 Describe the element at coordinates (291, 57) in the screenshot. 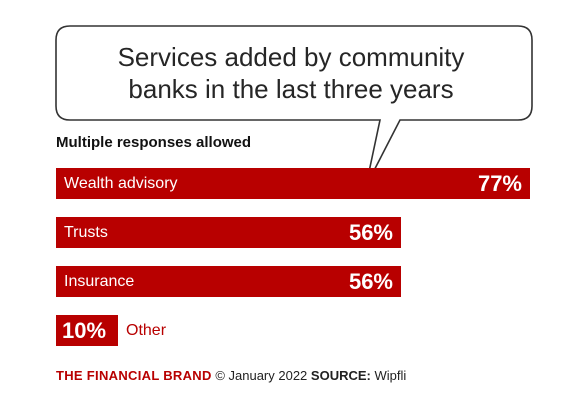

I see `chart-title-line-1: Services added by community` at that location.